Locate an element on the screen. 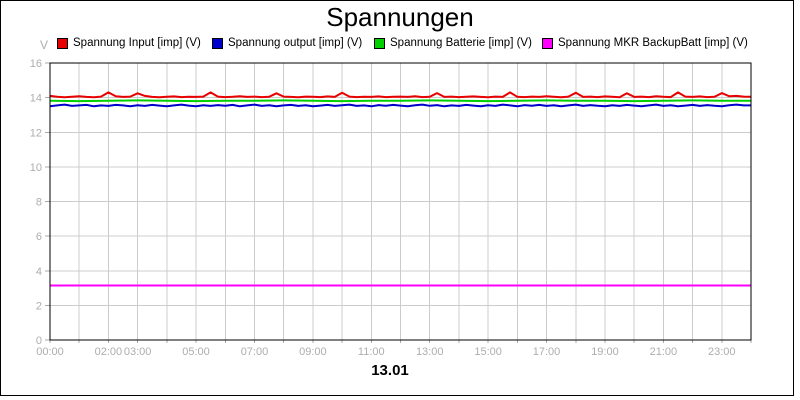 The height and width of the screenshot is (400, 800). x-tick-label: 13:00 is located at coordinates (430, 352).